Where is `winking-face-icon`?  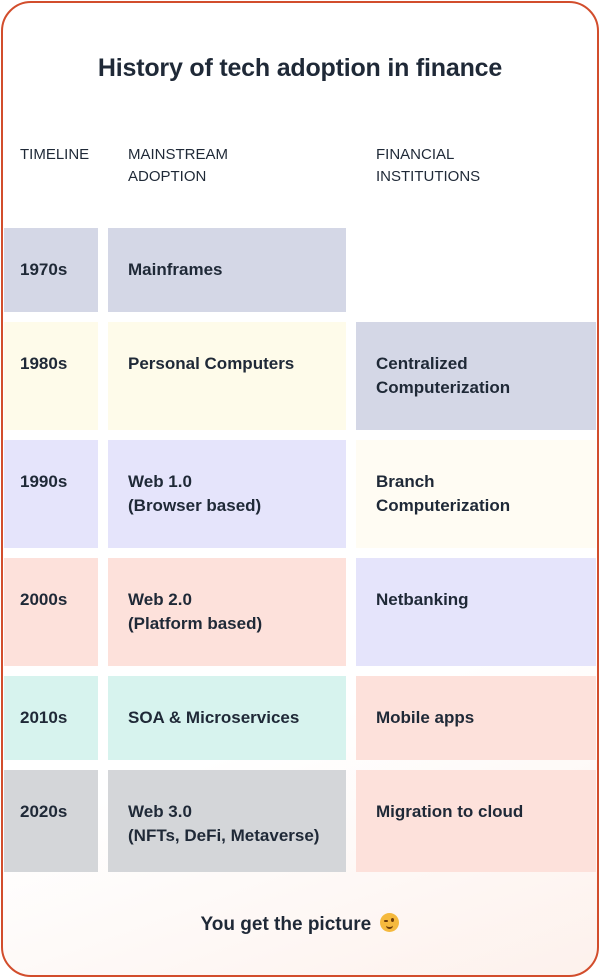 winking-face-icon is located at coordinates (390, 922).